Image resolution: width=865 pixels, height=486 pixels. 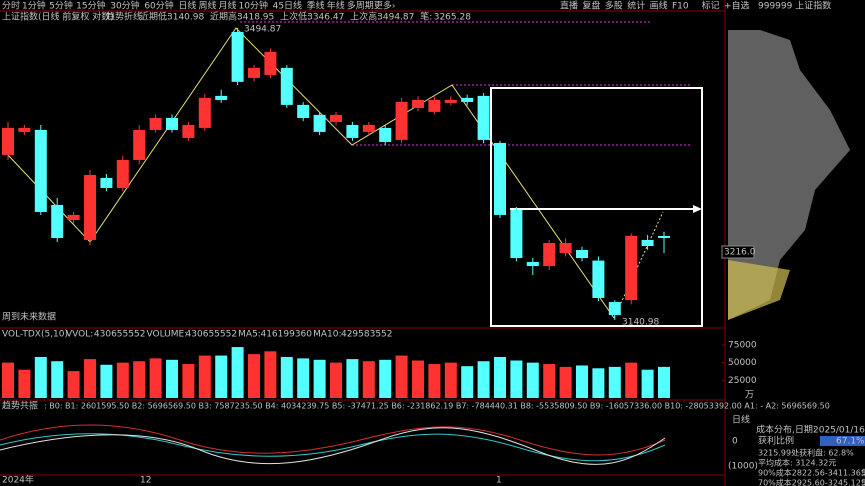 What do you see at coordinates (794, 6) in the screenshot?
I see `stock-code: 999999 上证指数` at bounding box center [794, 6].